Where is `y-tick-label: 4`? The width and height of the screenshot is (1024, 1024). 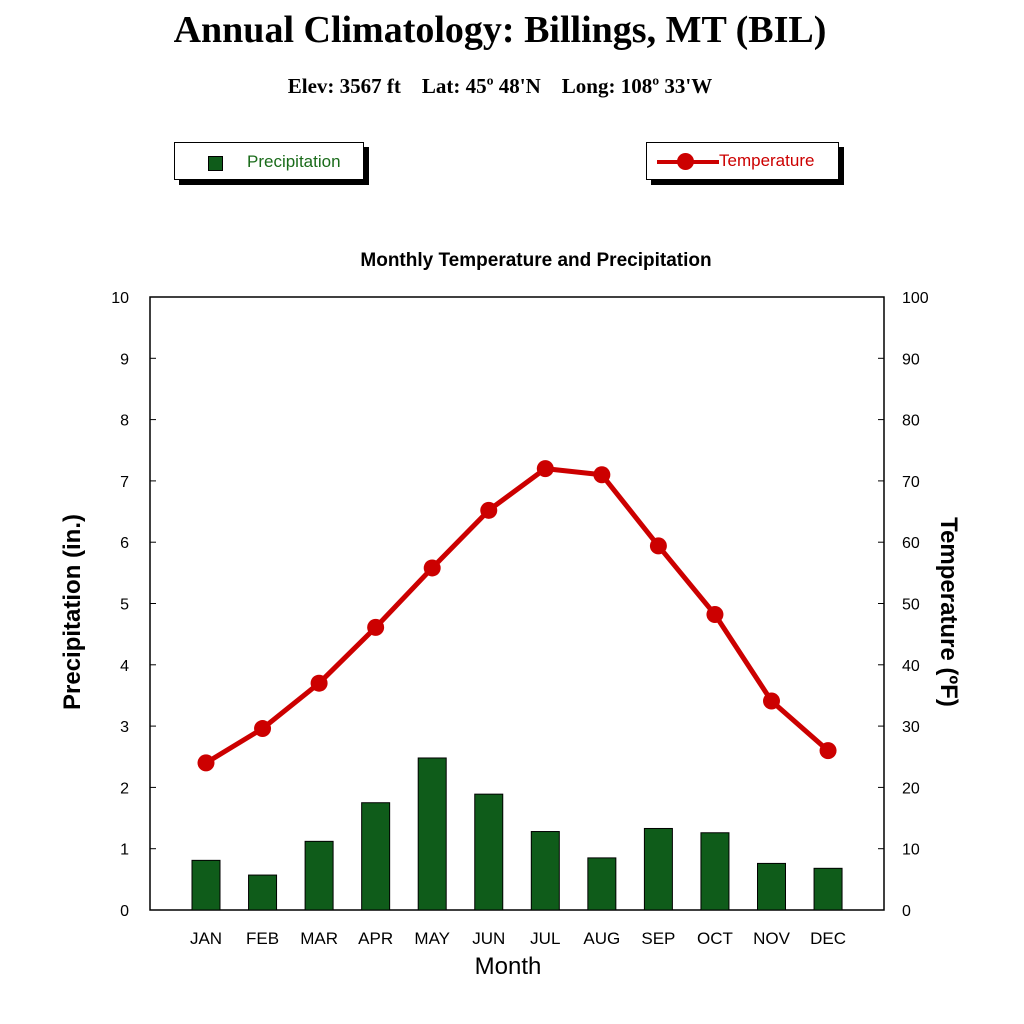 y-tick-label: 4 is located at coordinates (124, 666).